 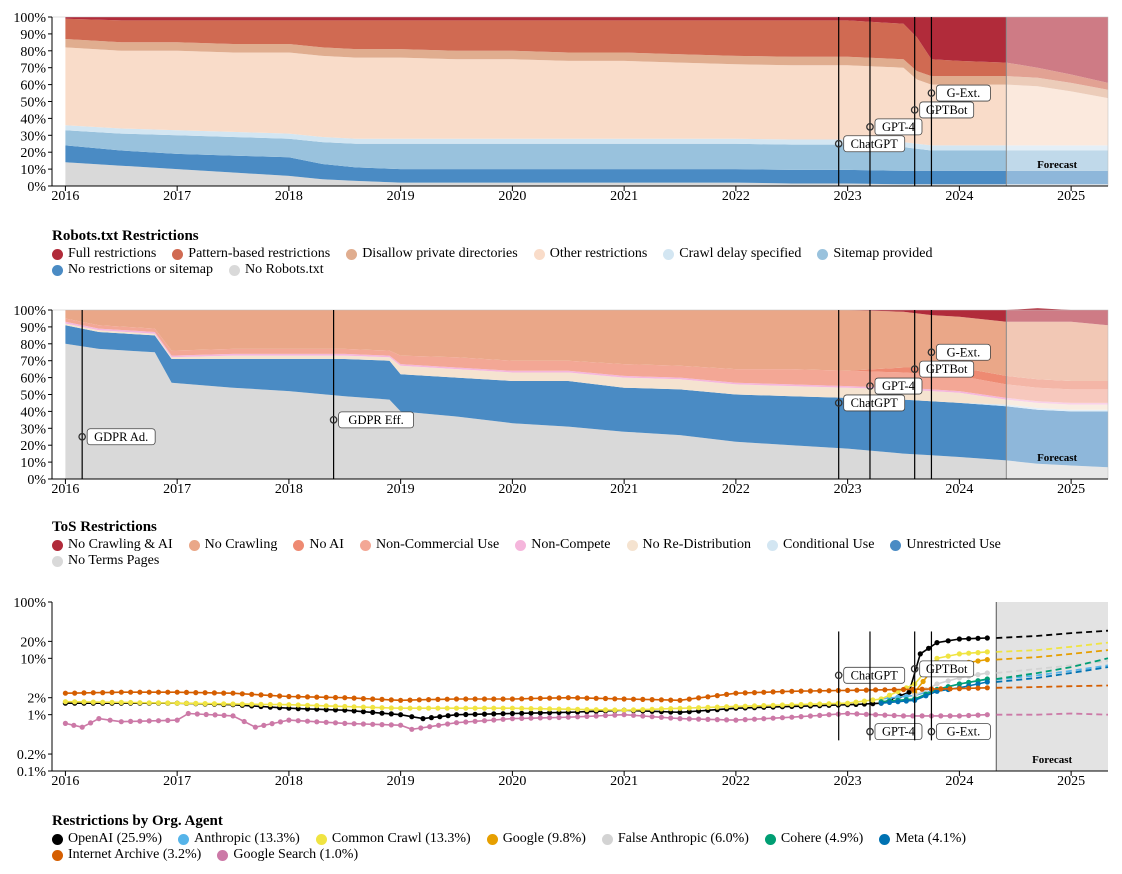 What do you see at coordinates (401, 781) in the screenshot?
I see `x-tick-label: 2019` at bounding box center [401, 781].